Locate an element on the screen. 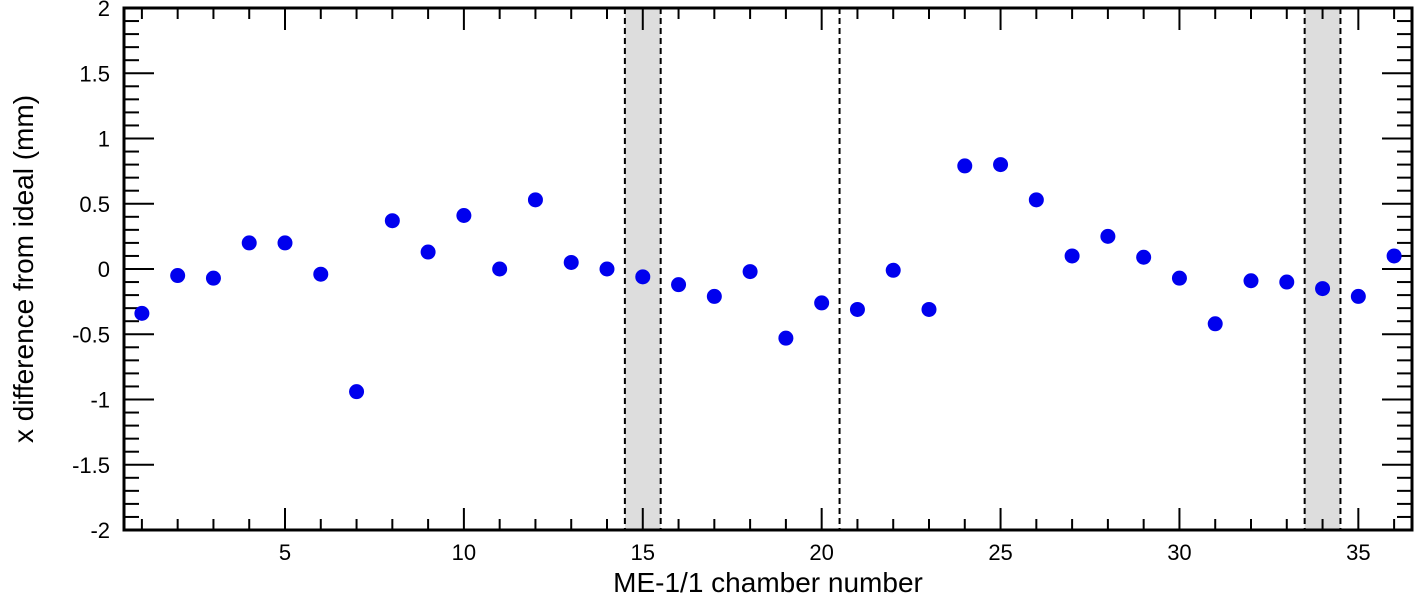  y-tick-label: -1 is located at coordinates (100, 400).